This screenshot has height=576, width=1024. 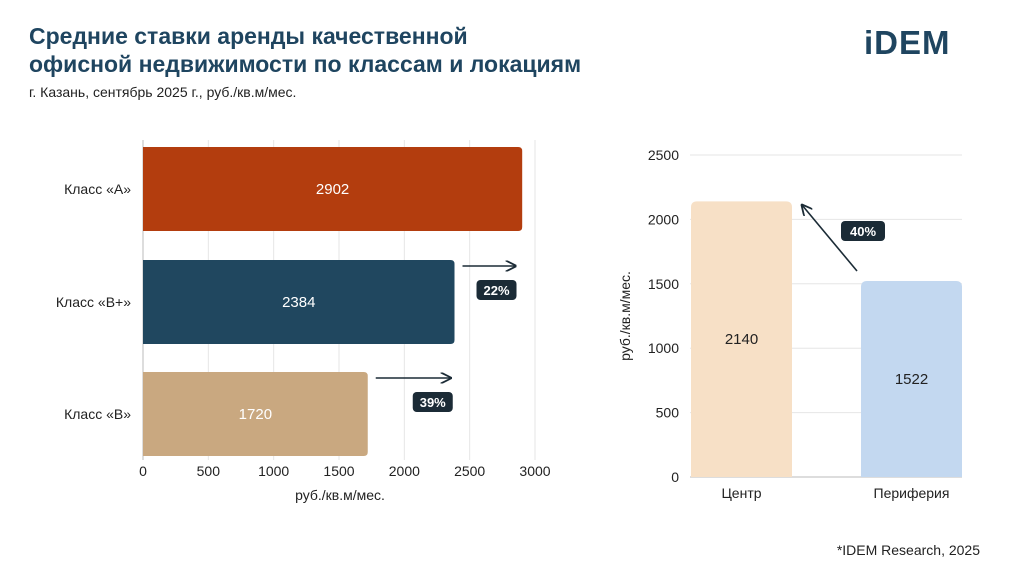 What do you see at coordinates (741, 493) in the screenshot?
I see `category-label: Центр` at bounding box center [741, 493].